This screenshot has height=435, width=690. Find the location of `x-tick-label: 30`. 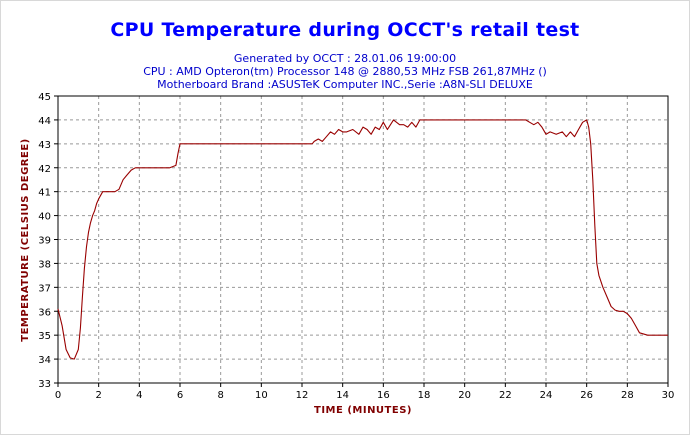

x-tick-label: 30 is located at coordinates (668, 395).